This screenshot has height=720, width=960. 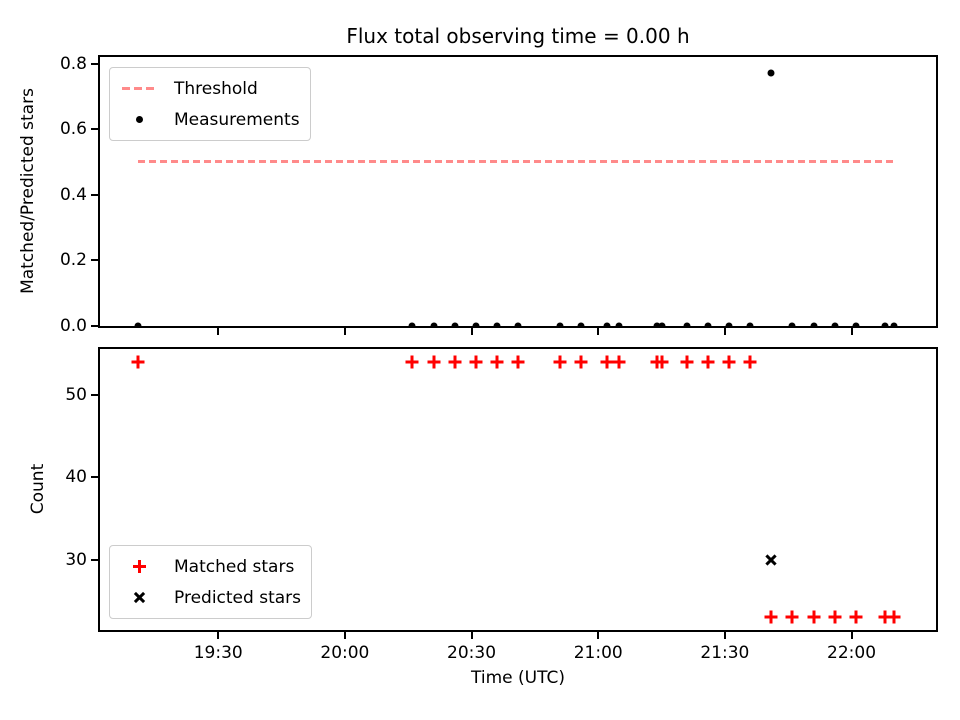 What do you see at coordinates (771, 559) in the screenshot?
I see `predicted-stars-marker` at bounding box center [771, 559].